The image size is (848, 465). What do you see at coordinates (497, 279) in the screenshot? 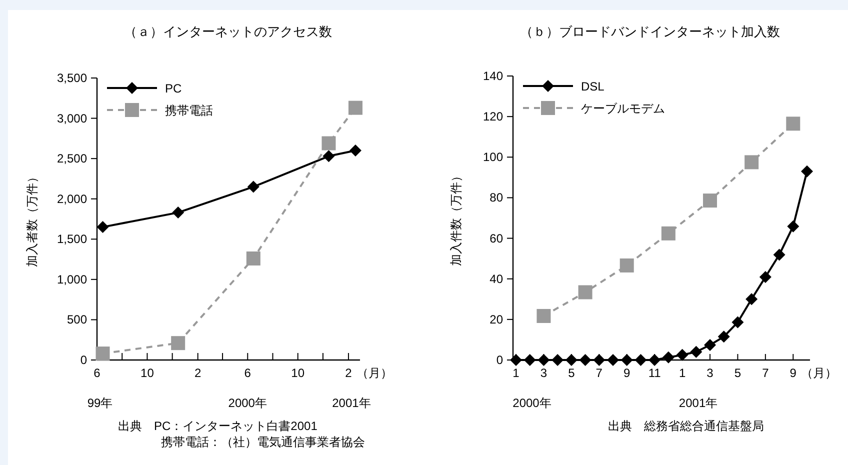
I see `y-tick-label: 40` at bounding box center [497, 279].